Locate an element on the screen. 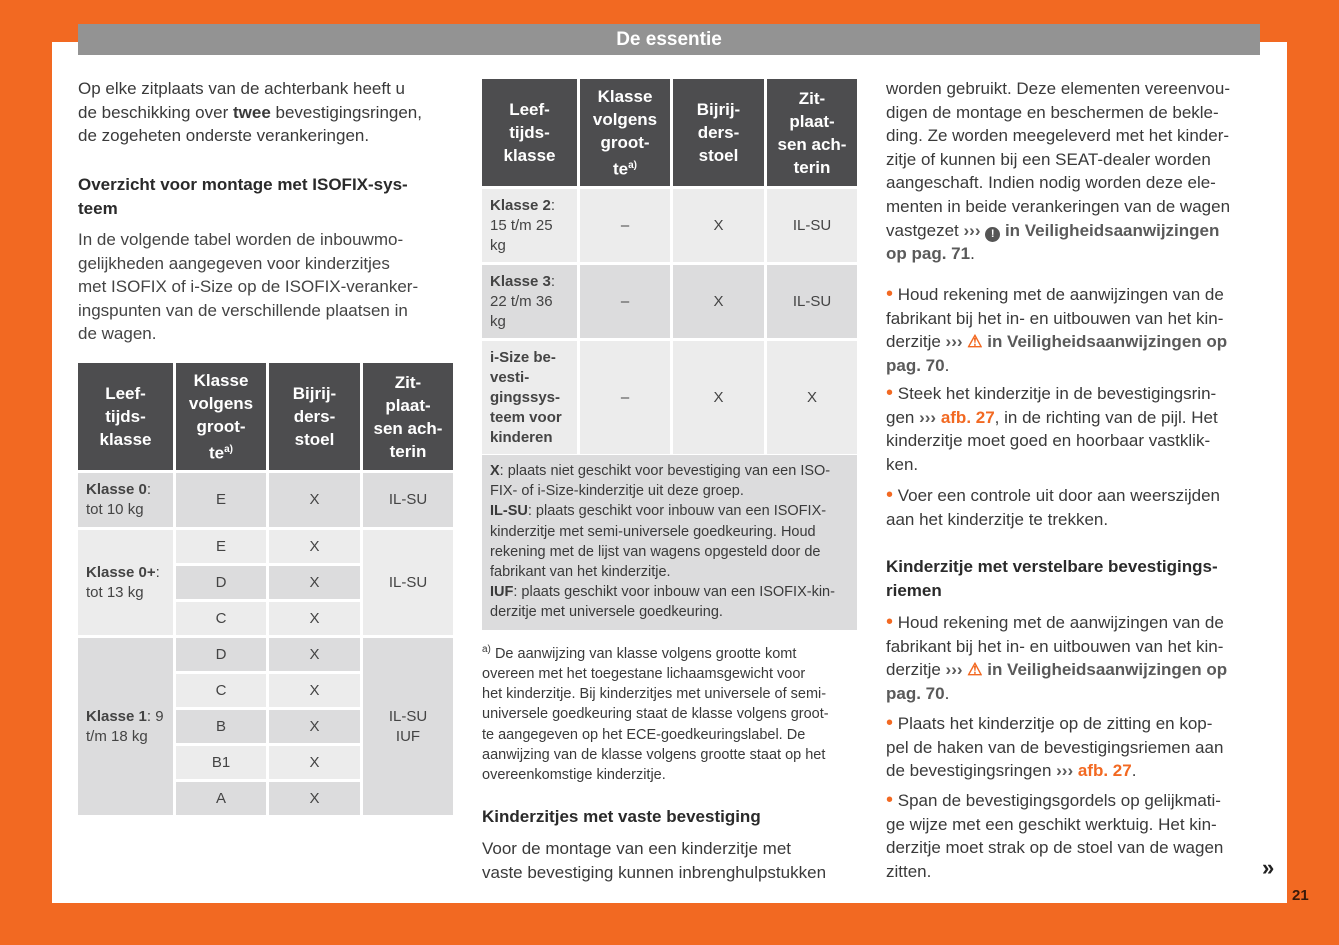  table-row: Klasse 2: 15 t/m 25 kg – X IL-SU is located at coordinates (669, 225).